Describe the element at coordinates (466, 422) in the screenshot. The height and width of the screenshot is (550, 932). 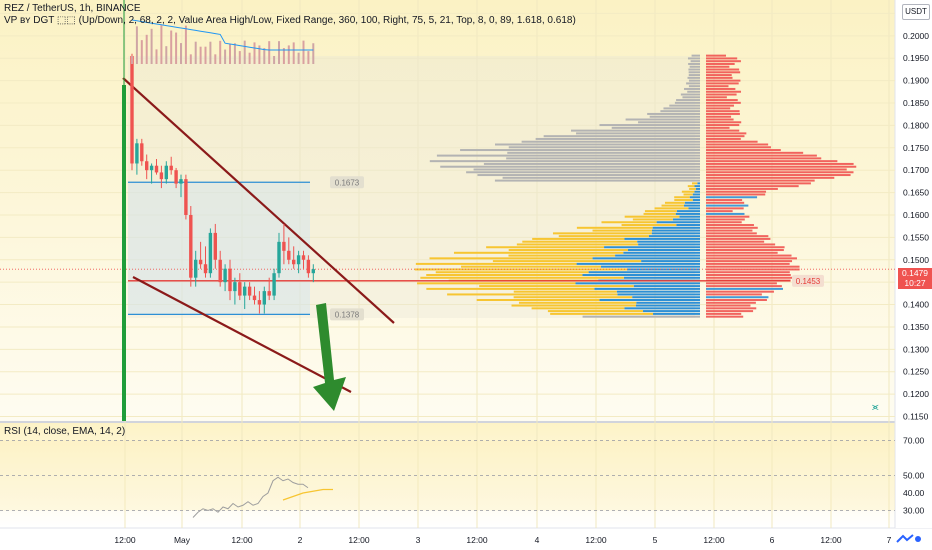
I see `pane-separator` at that location.